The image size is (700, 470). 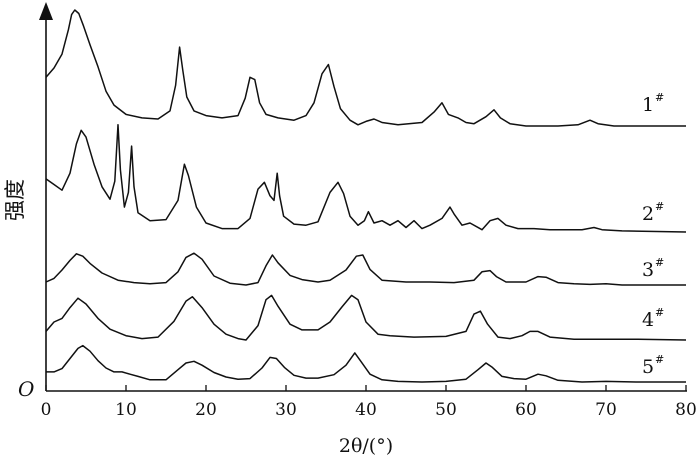 What do you see at coordinates (648, 270) in the screenshot?
I see `series-3-label: 3` at bounding box center [648, 270].